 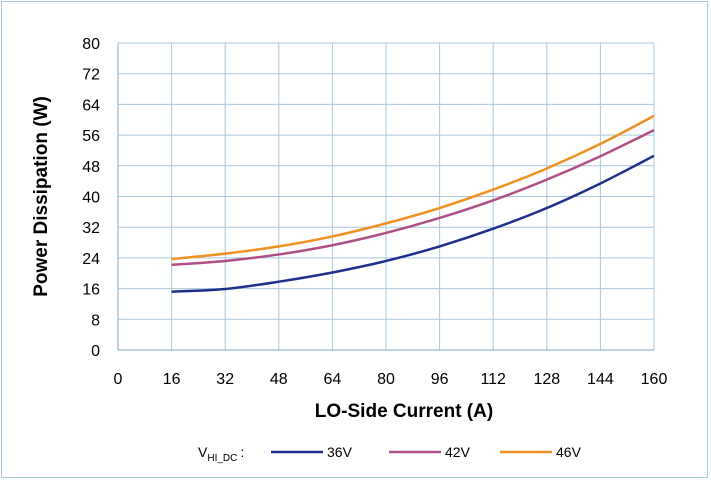 I want to click on legend-label-36V: 36V, so click(x=340, y=452).